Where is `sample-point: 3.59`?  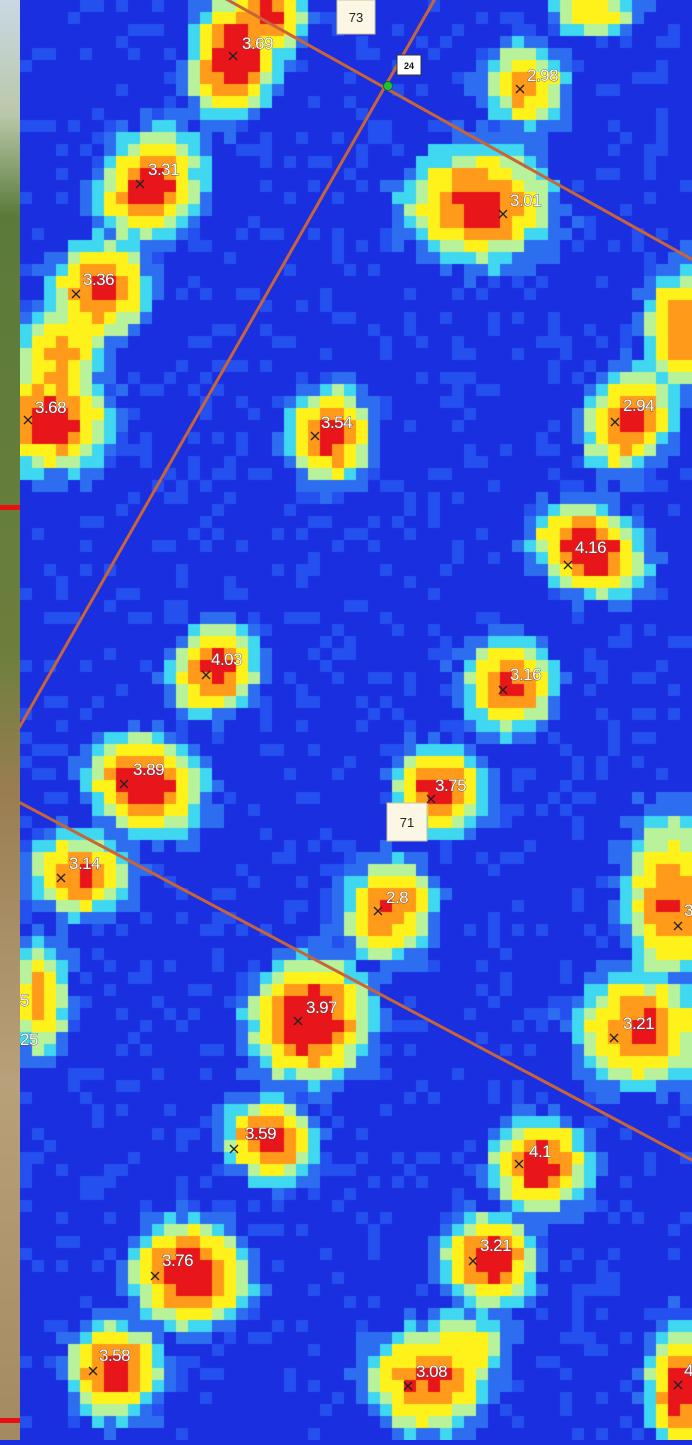
sample-point: 3.59 is located at coordinates (253, 1139).